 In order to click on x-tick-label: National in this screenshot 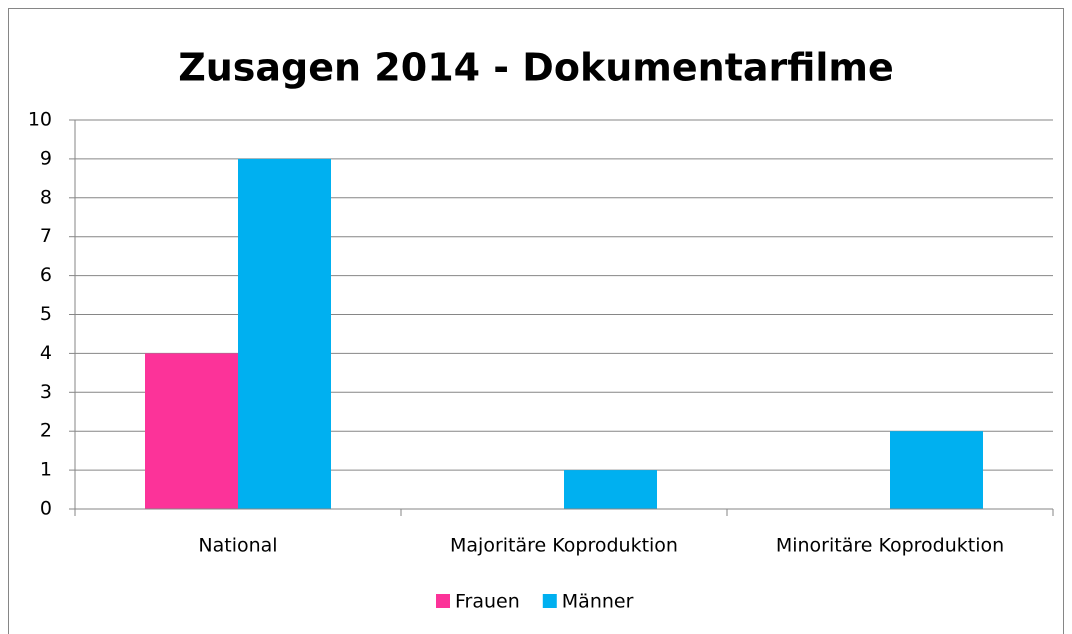, I will do `click(237, 546)`.